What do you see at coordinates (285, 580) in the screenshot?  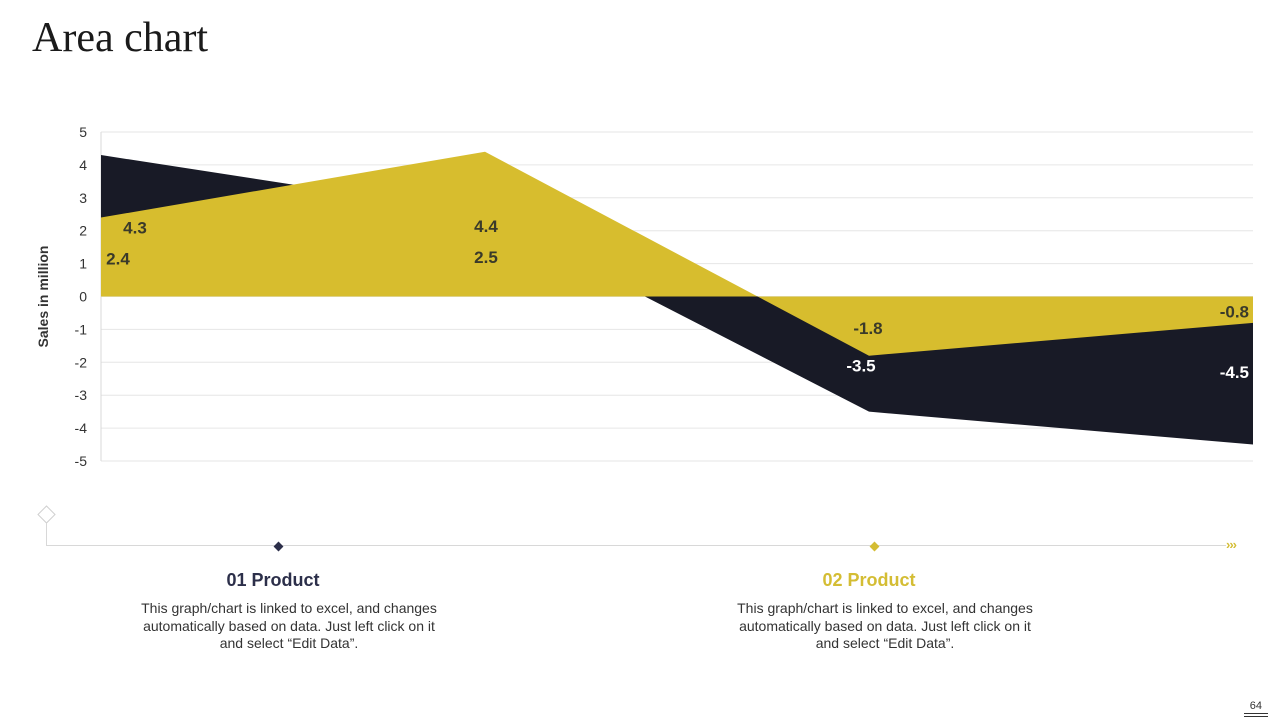 I see `product-1-label: Product` at bounding box center [285, 580].